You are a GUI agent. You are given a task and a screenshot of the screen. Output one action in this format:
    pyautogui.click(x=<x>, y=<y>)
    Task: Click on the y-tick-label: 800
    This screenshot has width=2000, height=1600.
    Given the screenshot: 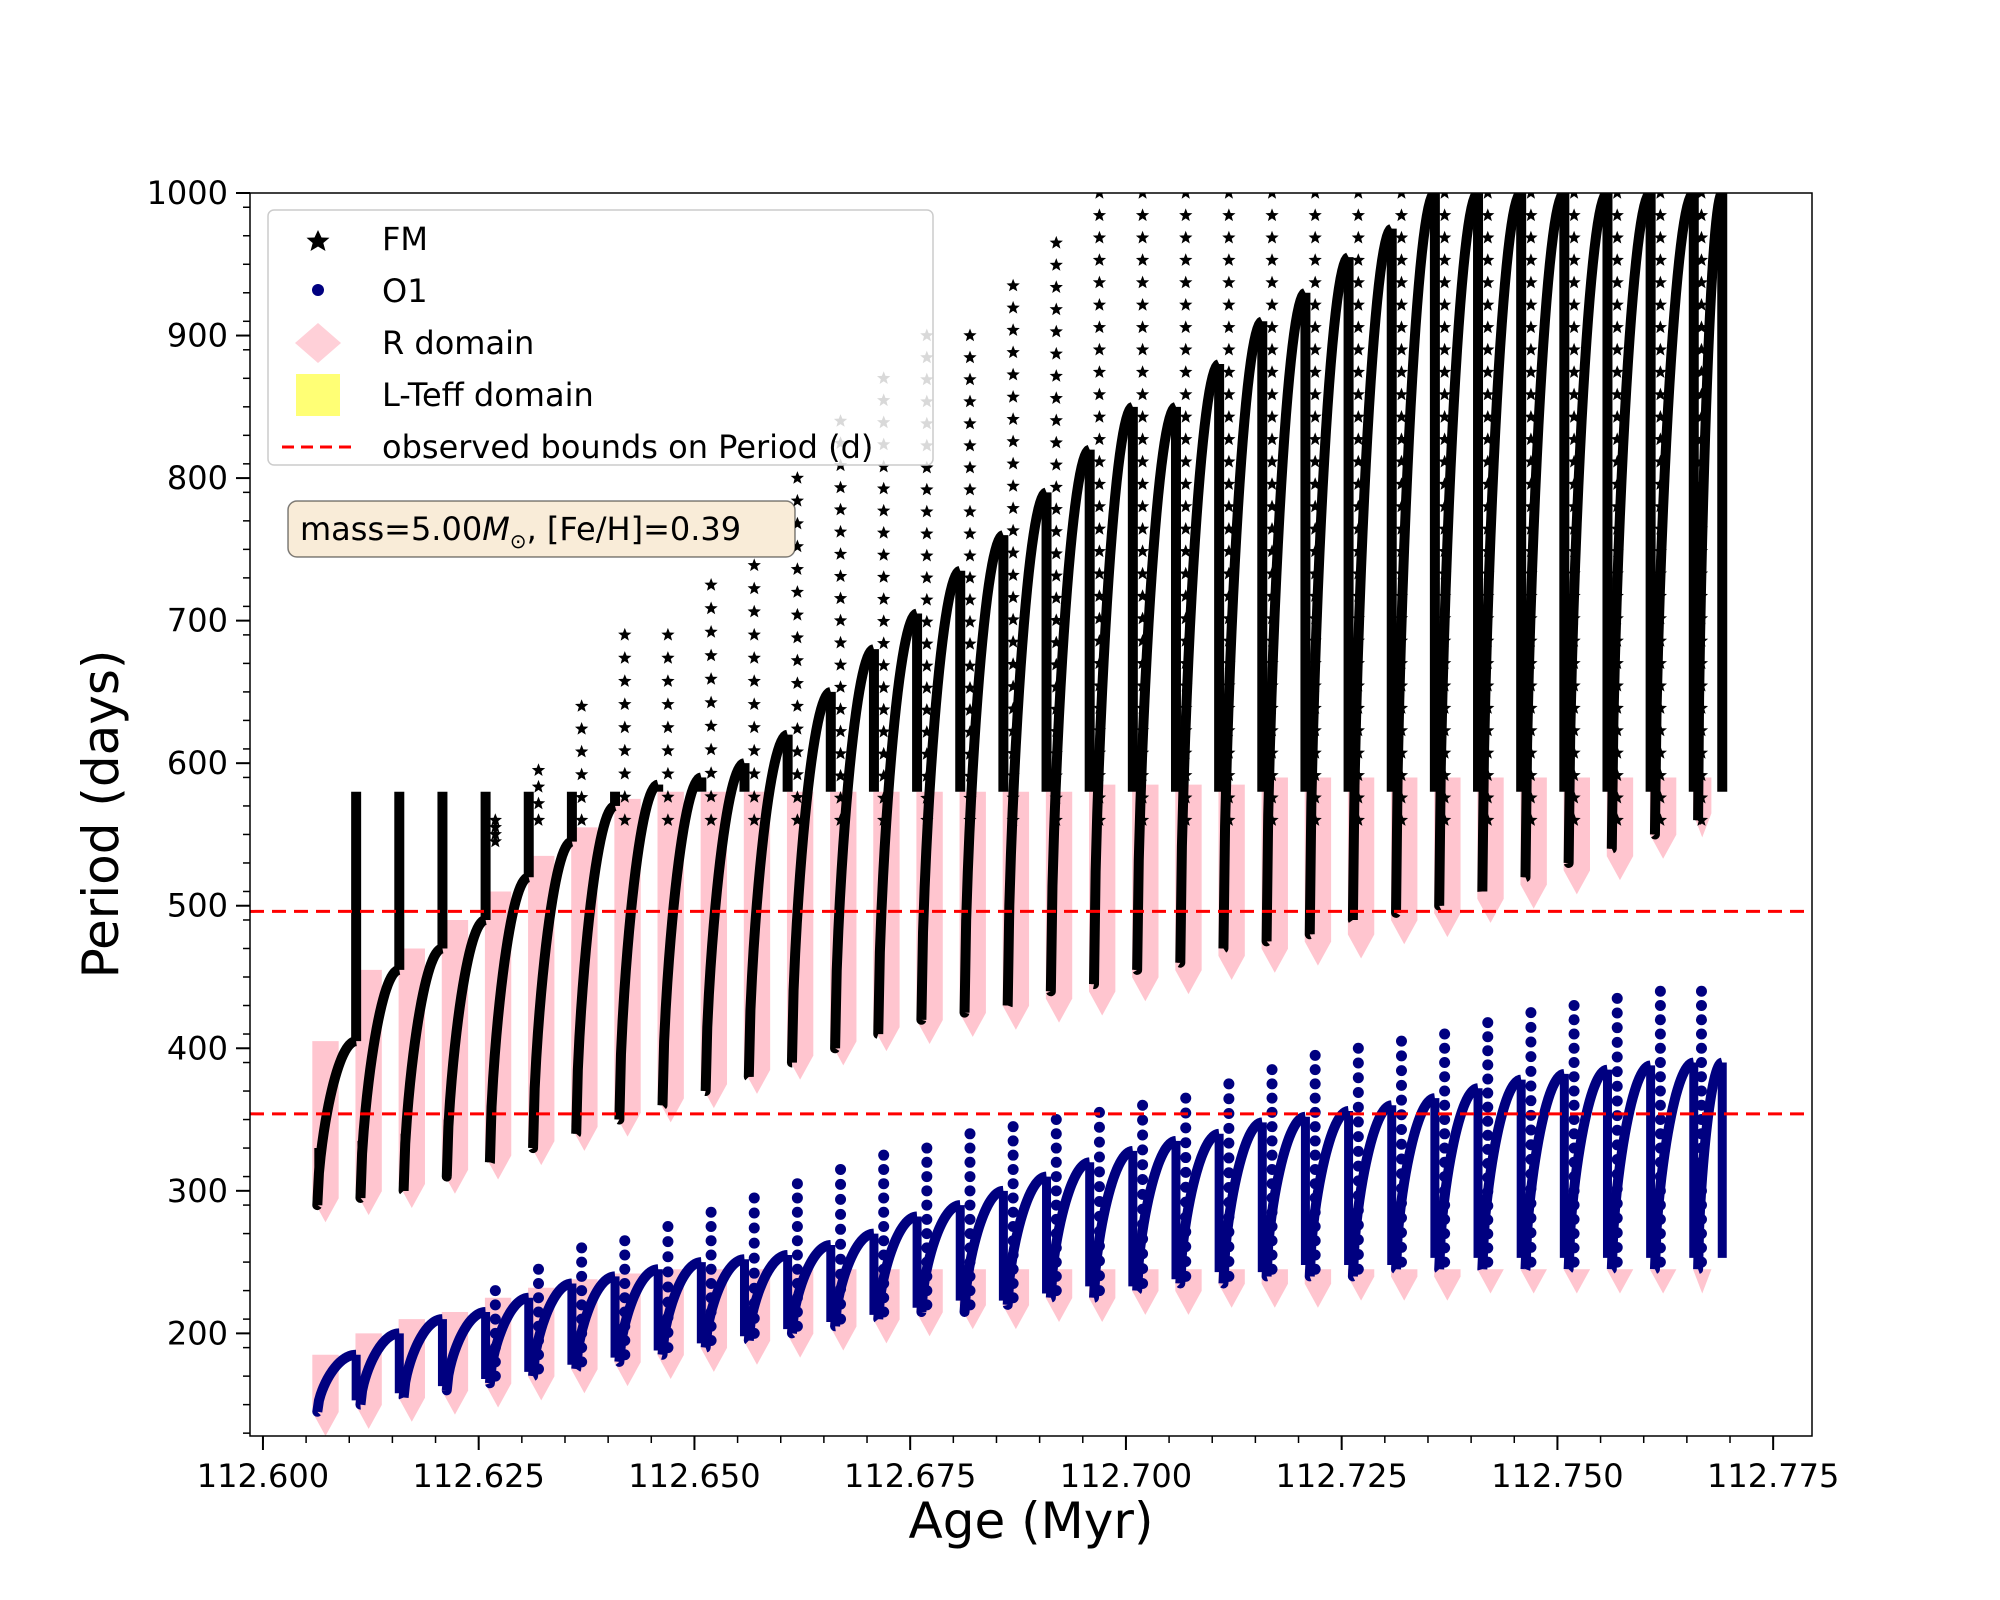 What is the action you would take?
    pyautogui.click(x=197, y=478)
    